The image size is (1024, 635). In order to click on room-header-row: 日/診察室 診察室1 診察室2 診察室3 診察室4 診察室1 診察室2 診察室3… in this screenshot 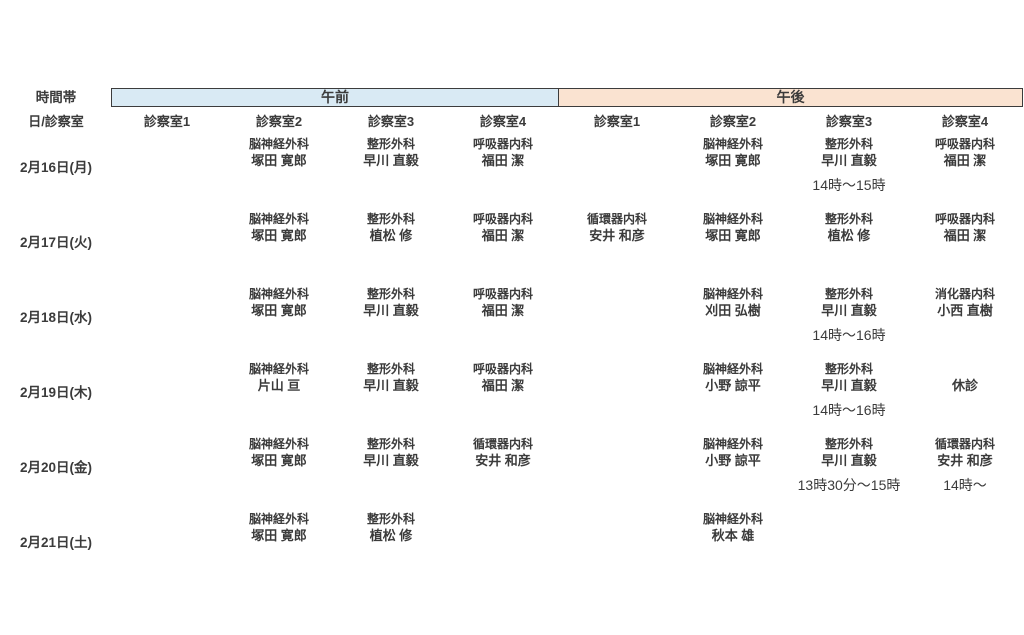, I will do `click(512, 120)`.